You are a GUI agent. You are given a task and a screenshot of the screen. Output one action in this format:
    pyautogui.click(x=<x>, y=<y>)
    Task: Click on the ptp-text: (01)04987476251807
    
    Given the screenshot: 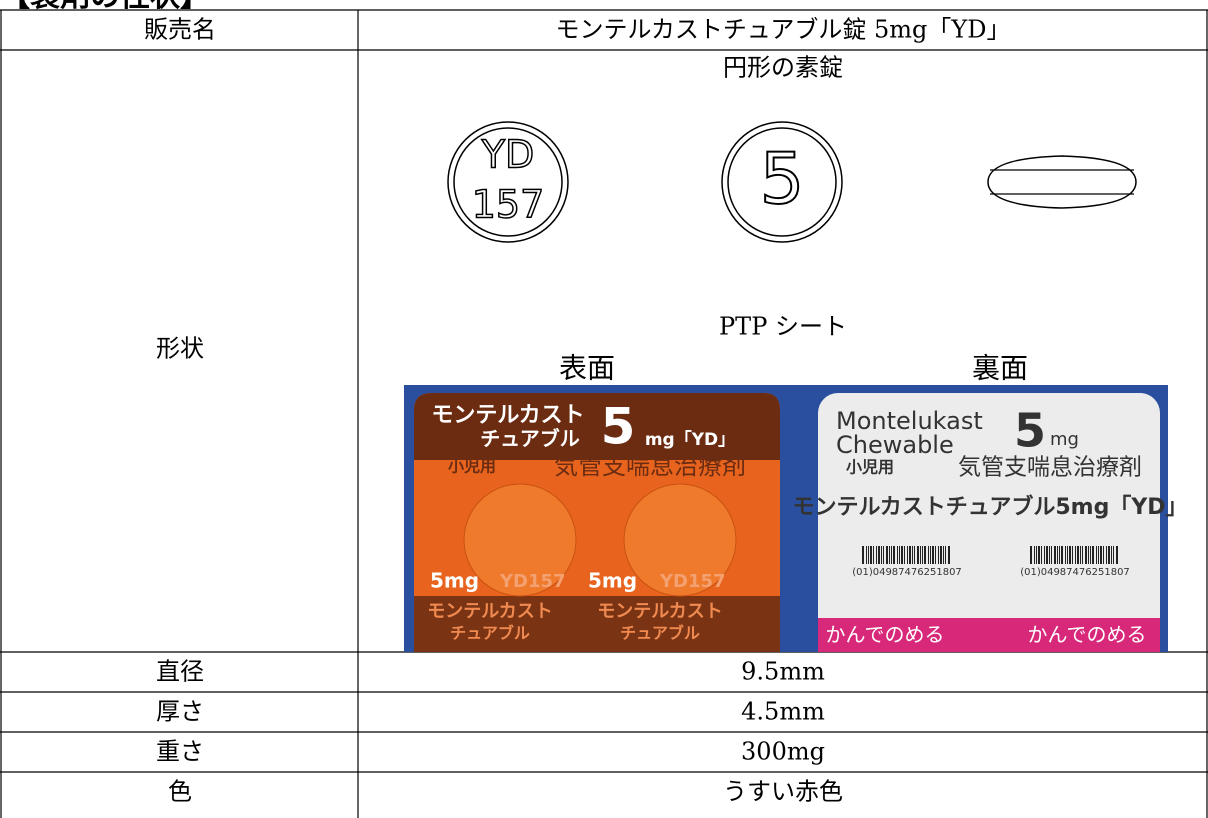 What is the action you would take?
    pyautogui.click(x=907, y=572)
    